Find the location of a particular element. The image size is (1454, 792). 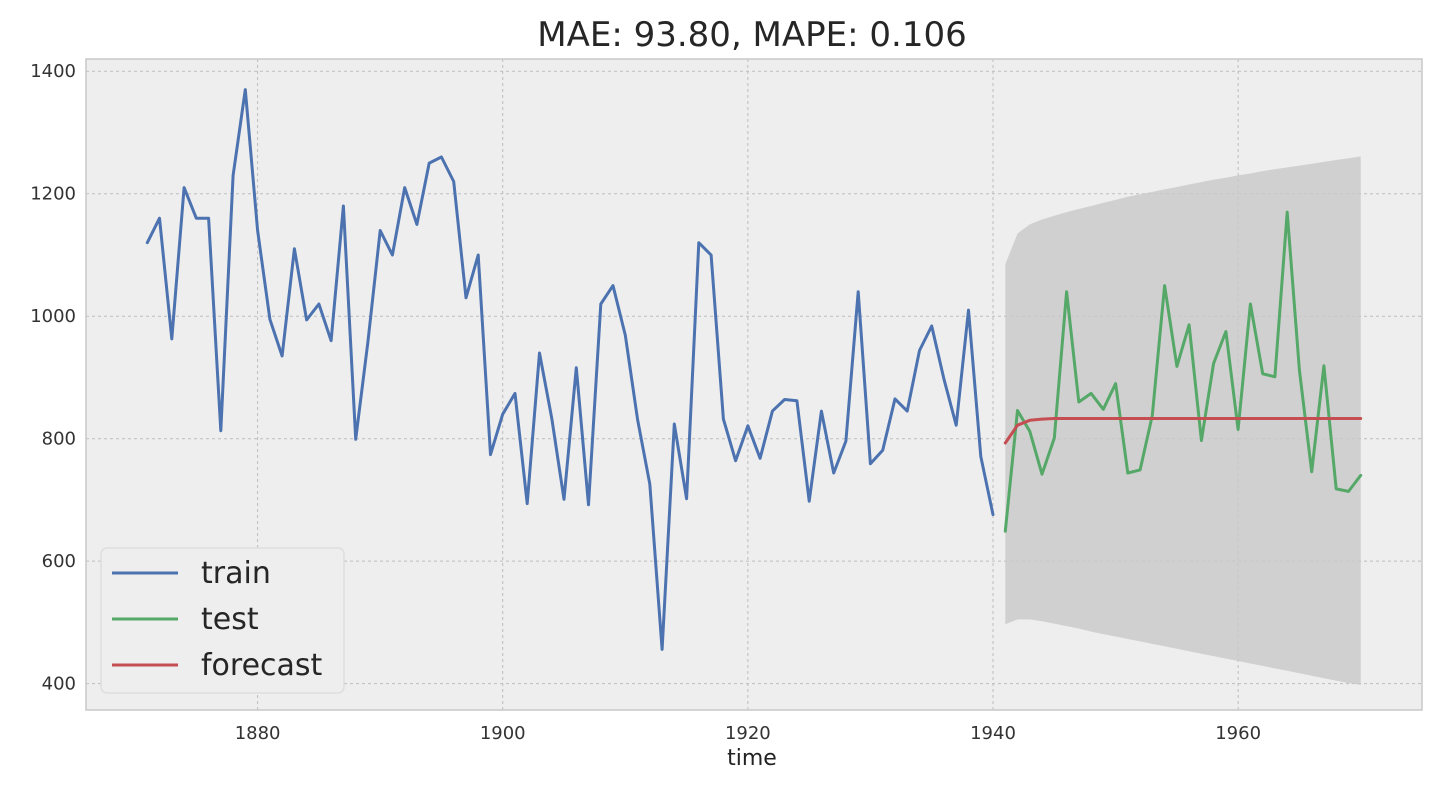

chart-title: MAE: 93.80, MAPE: 0.106 is located at coordinates (751, 35).